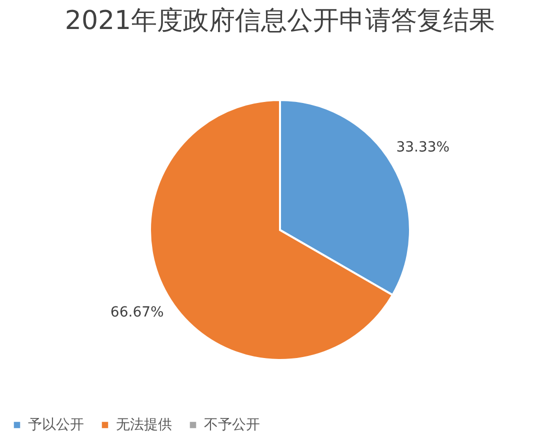 This screenshot has width=560, height=447. Describe the element at coordinates (280, 21) in the screenshot. I see `chart-title: 2021年度政府信息公开申请答复结果` at that location.